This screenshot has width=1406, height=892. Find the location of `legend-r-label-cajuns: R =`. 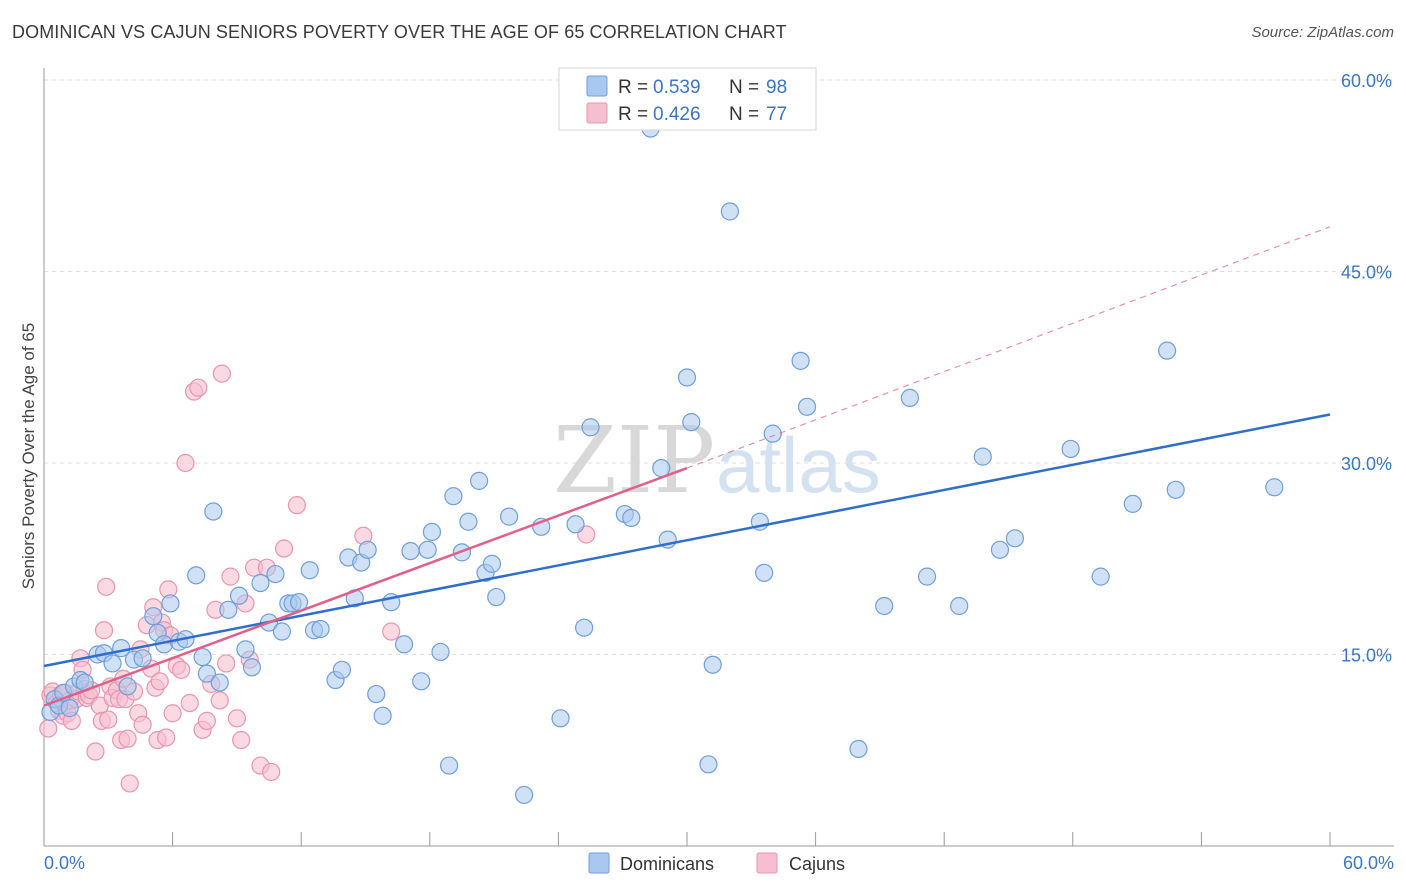

legend-r-label-cajuns: R = is located at coordinates (633, 114).